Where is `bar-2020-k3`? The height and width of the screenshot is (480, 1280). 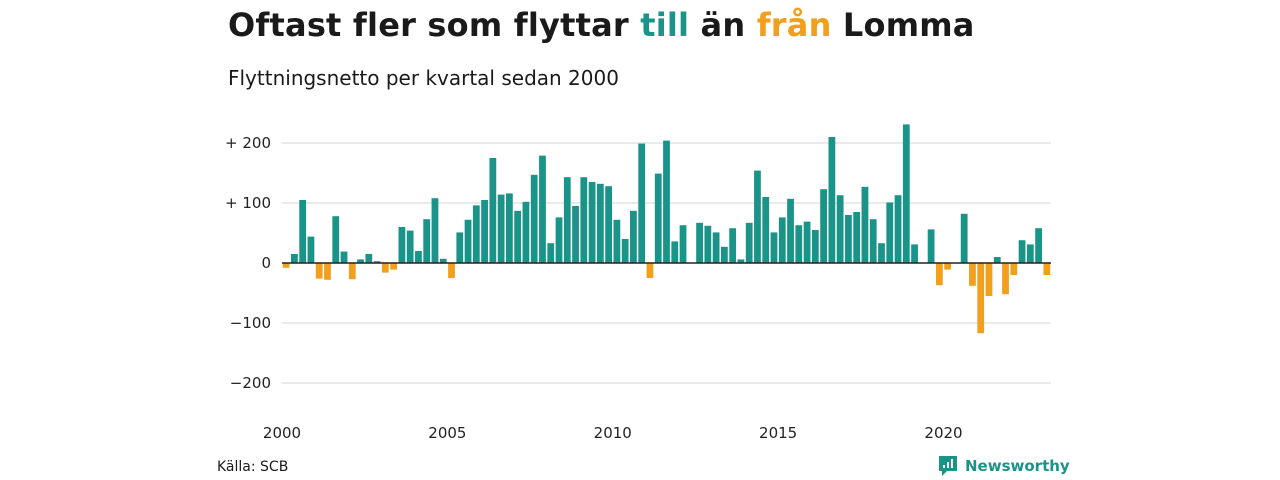
bar-2020-k3 is located at coordinates (964, 238).